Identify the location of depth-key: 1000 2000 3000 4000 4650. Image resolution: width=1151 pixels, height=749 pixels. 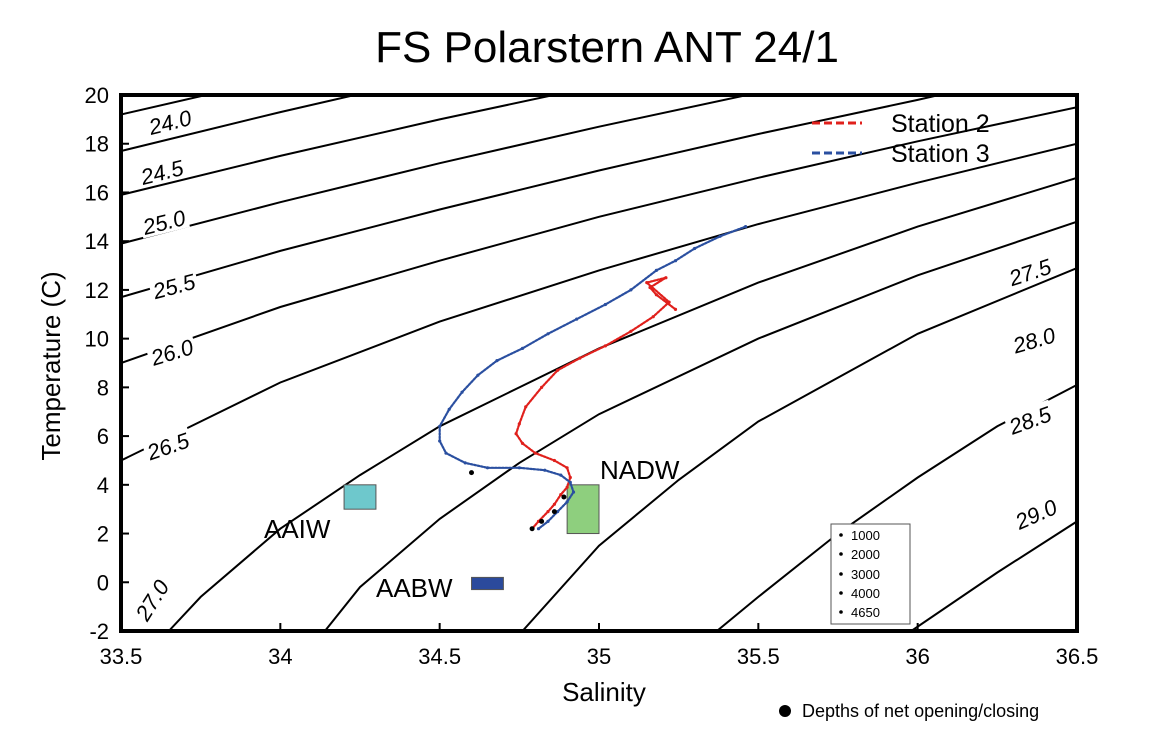
(870, 574).